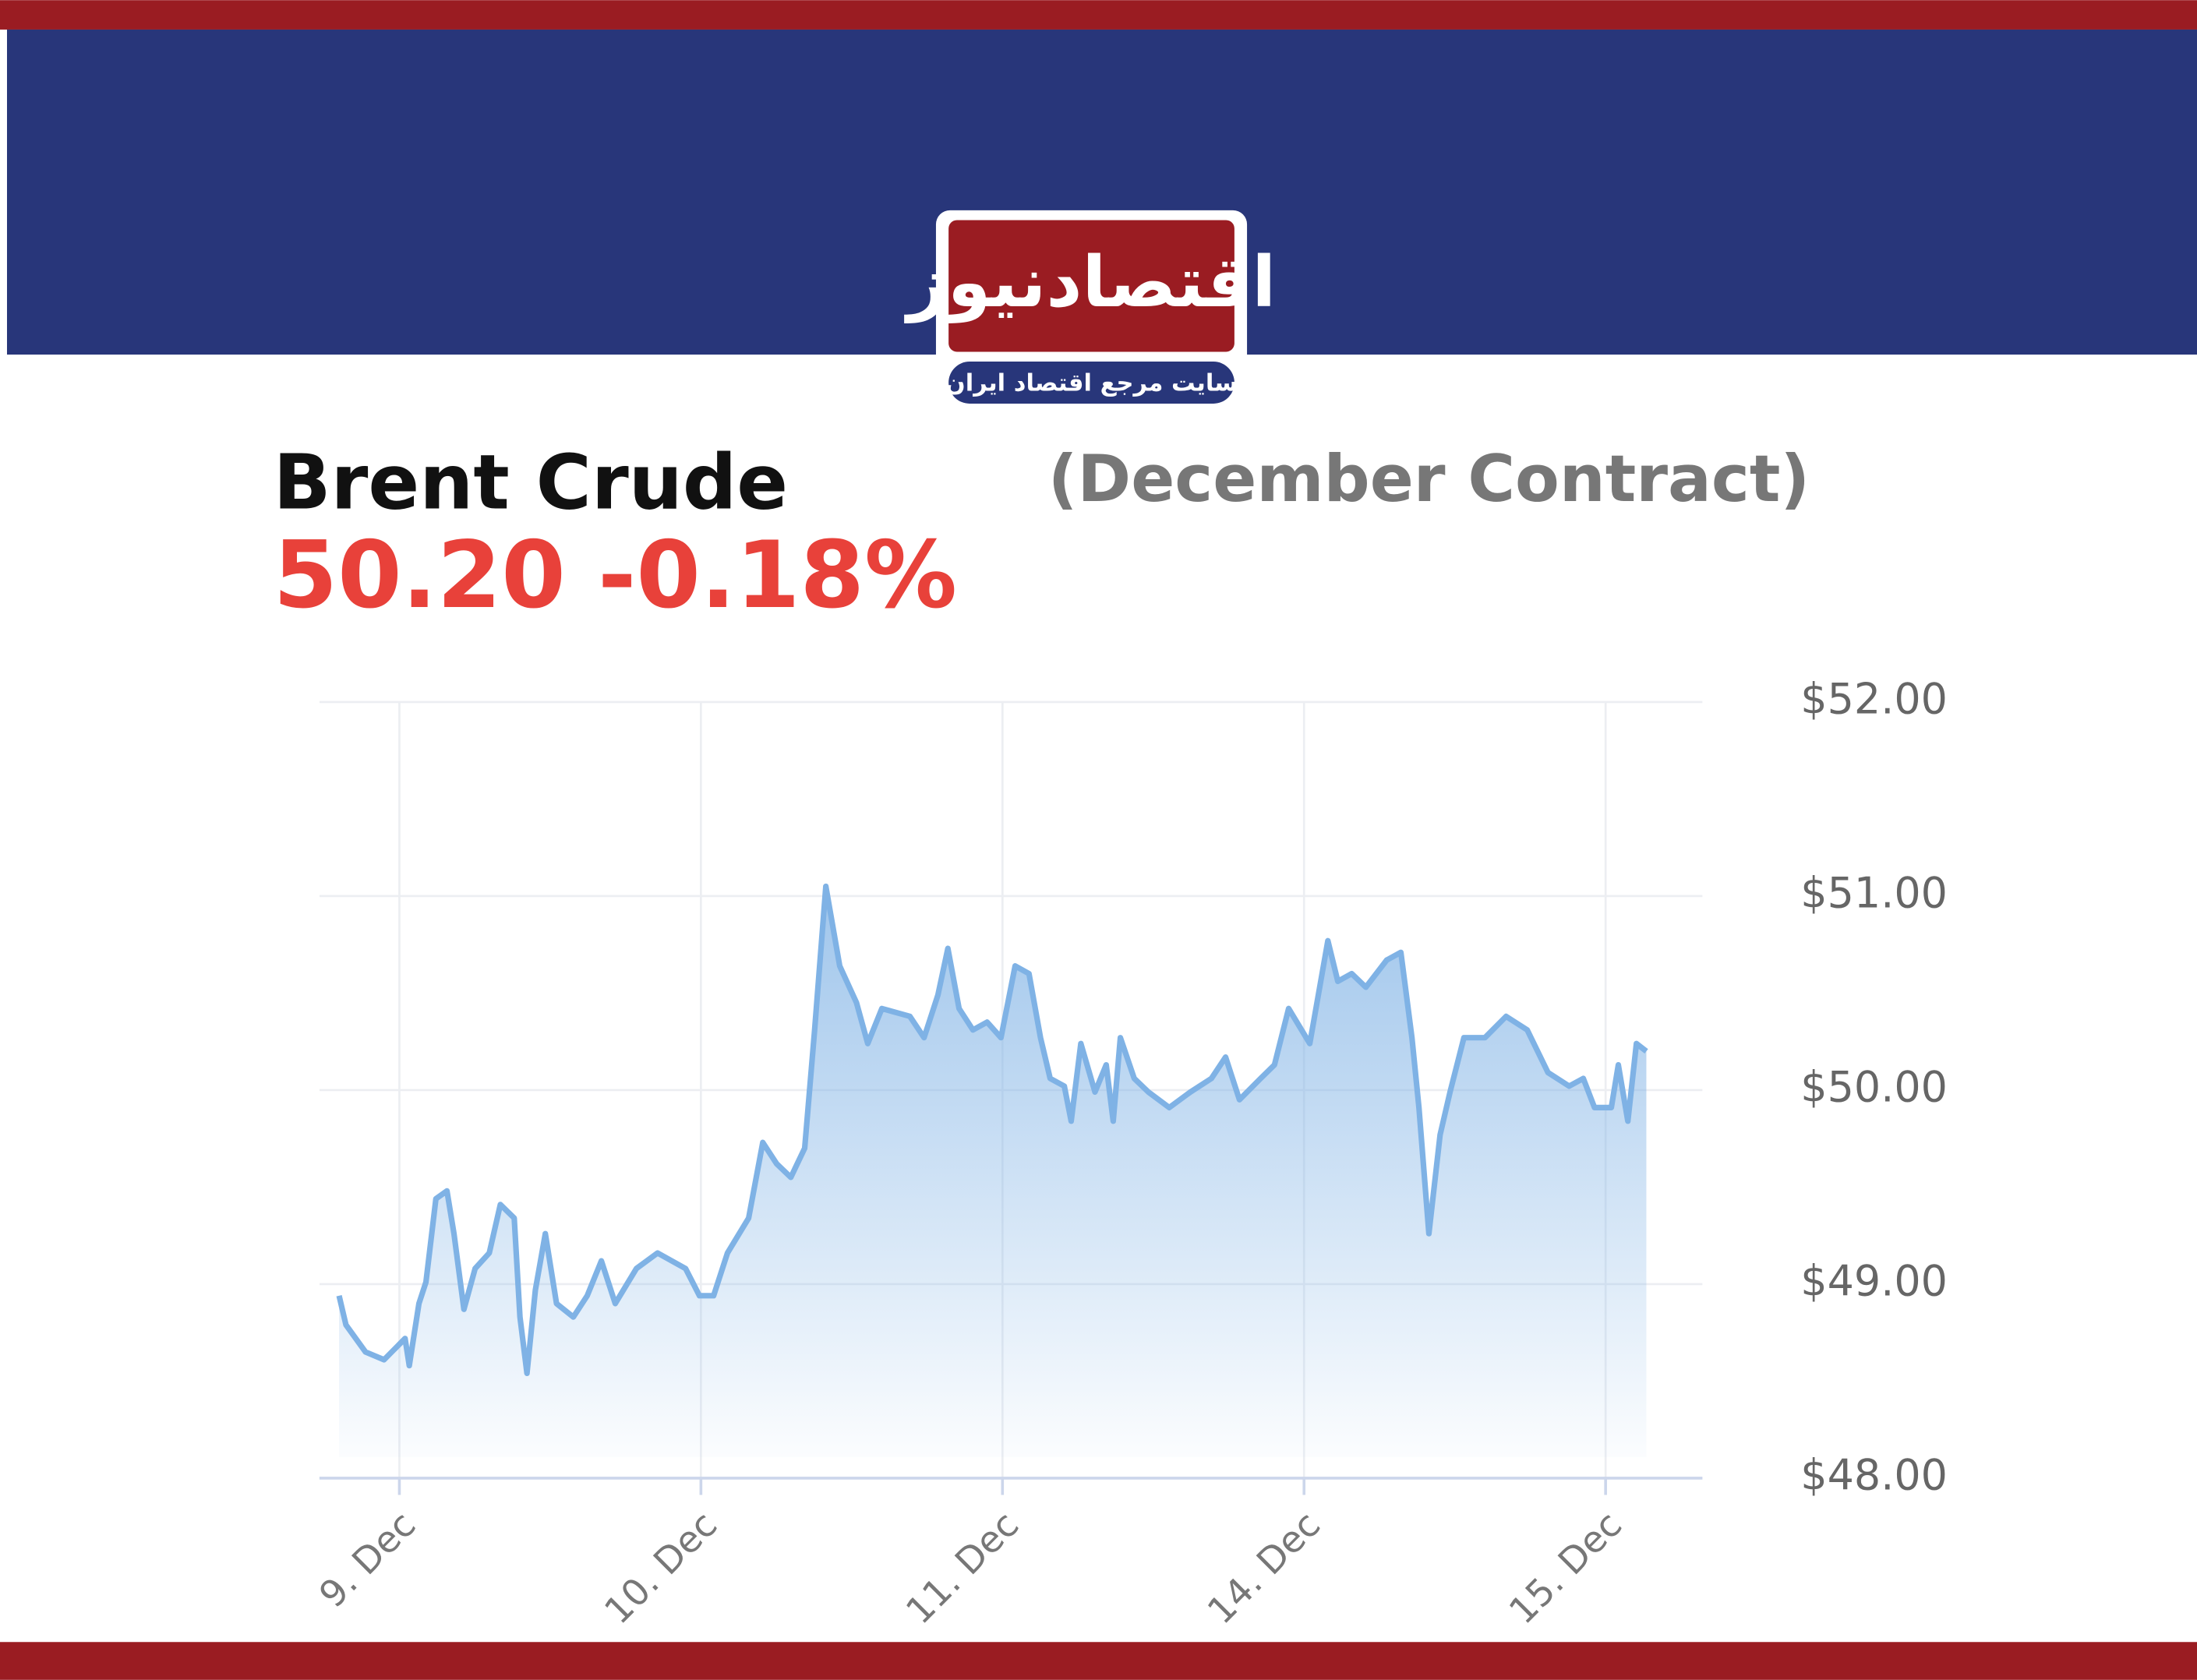  What do you see at coordinates (531, 483) in the screenshot?
I see `chart-title: Brent Crude` at bounding box center [531, 483].